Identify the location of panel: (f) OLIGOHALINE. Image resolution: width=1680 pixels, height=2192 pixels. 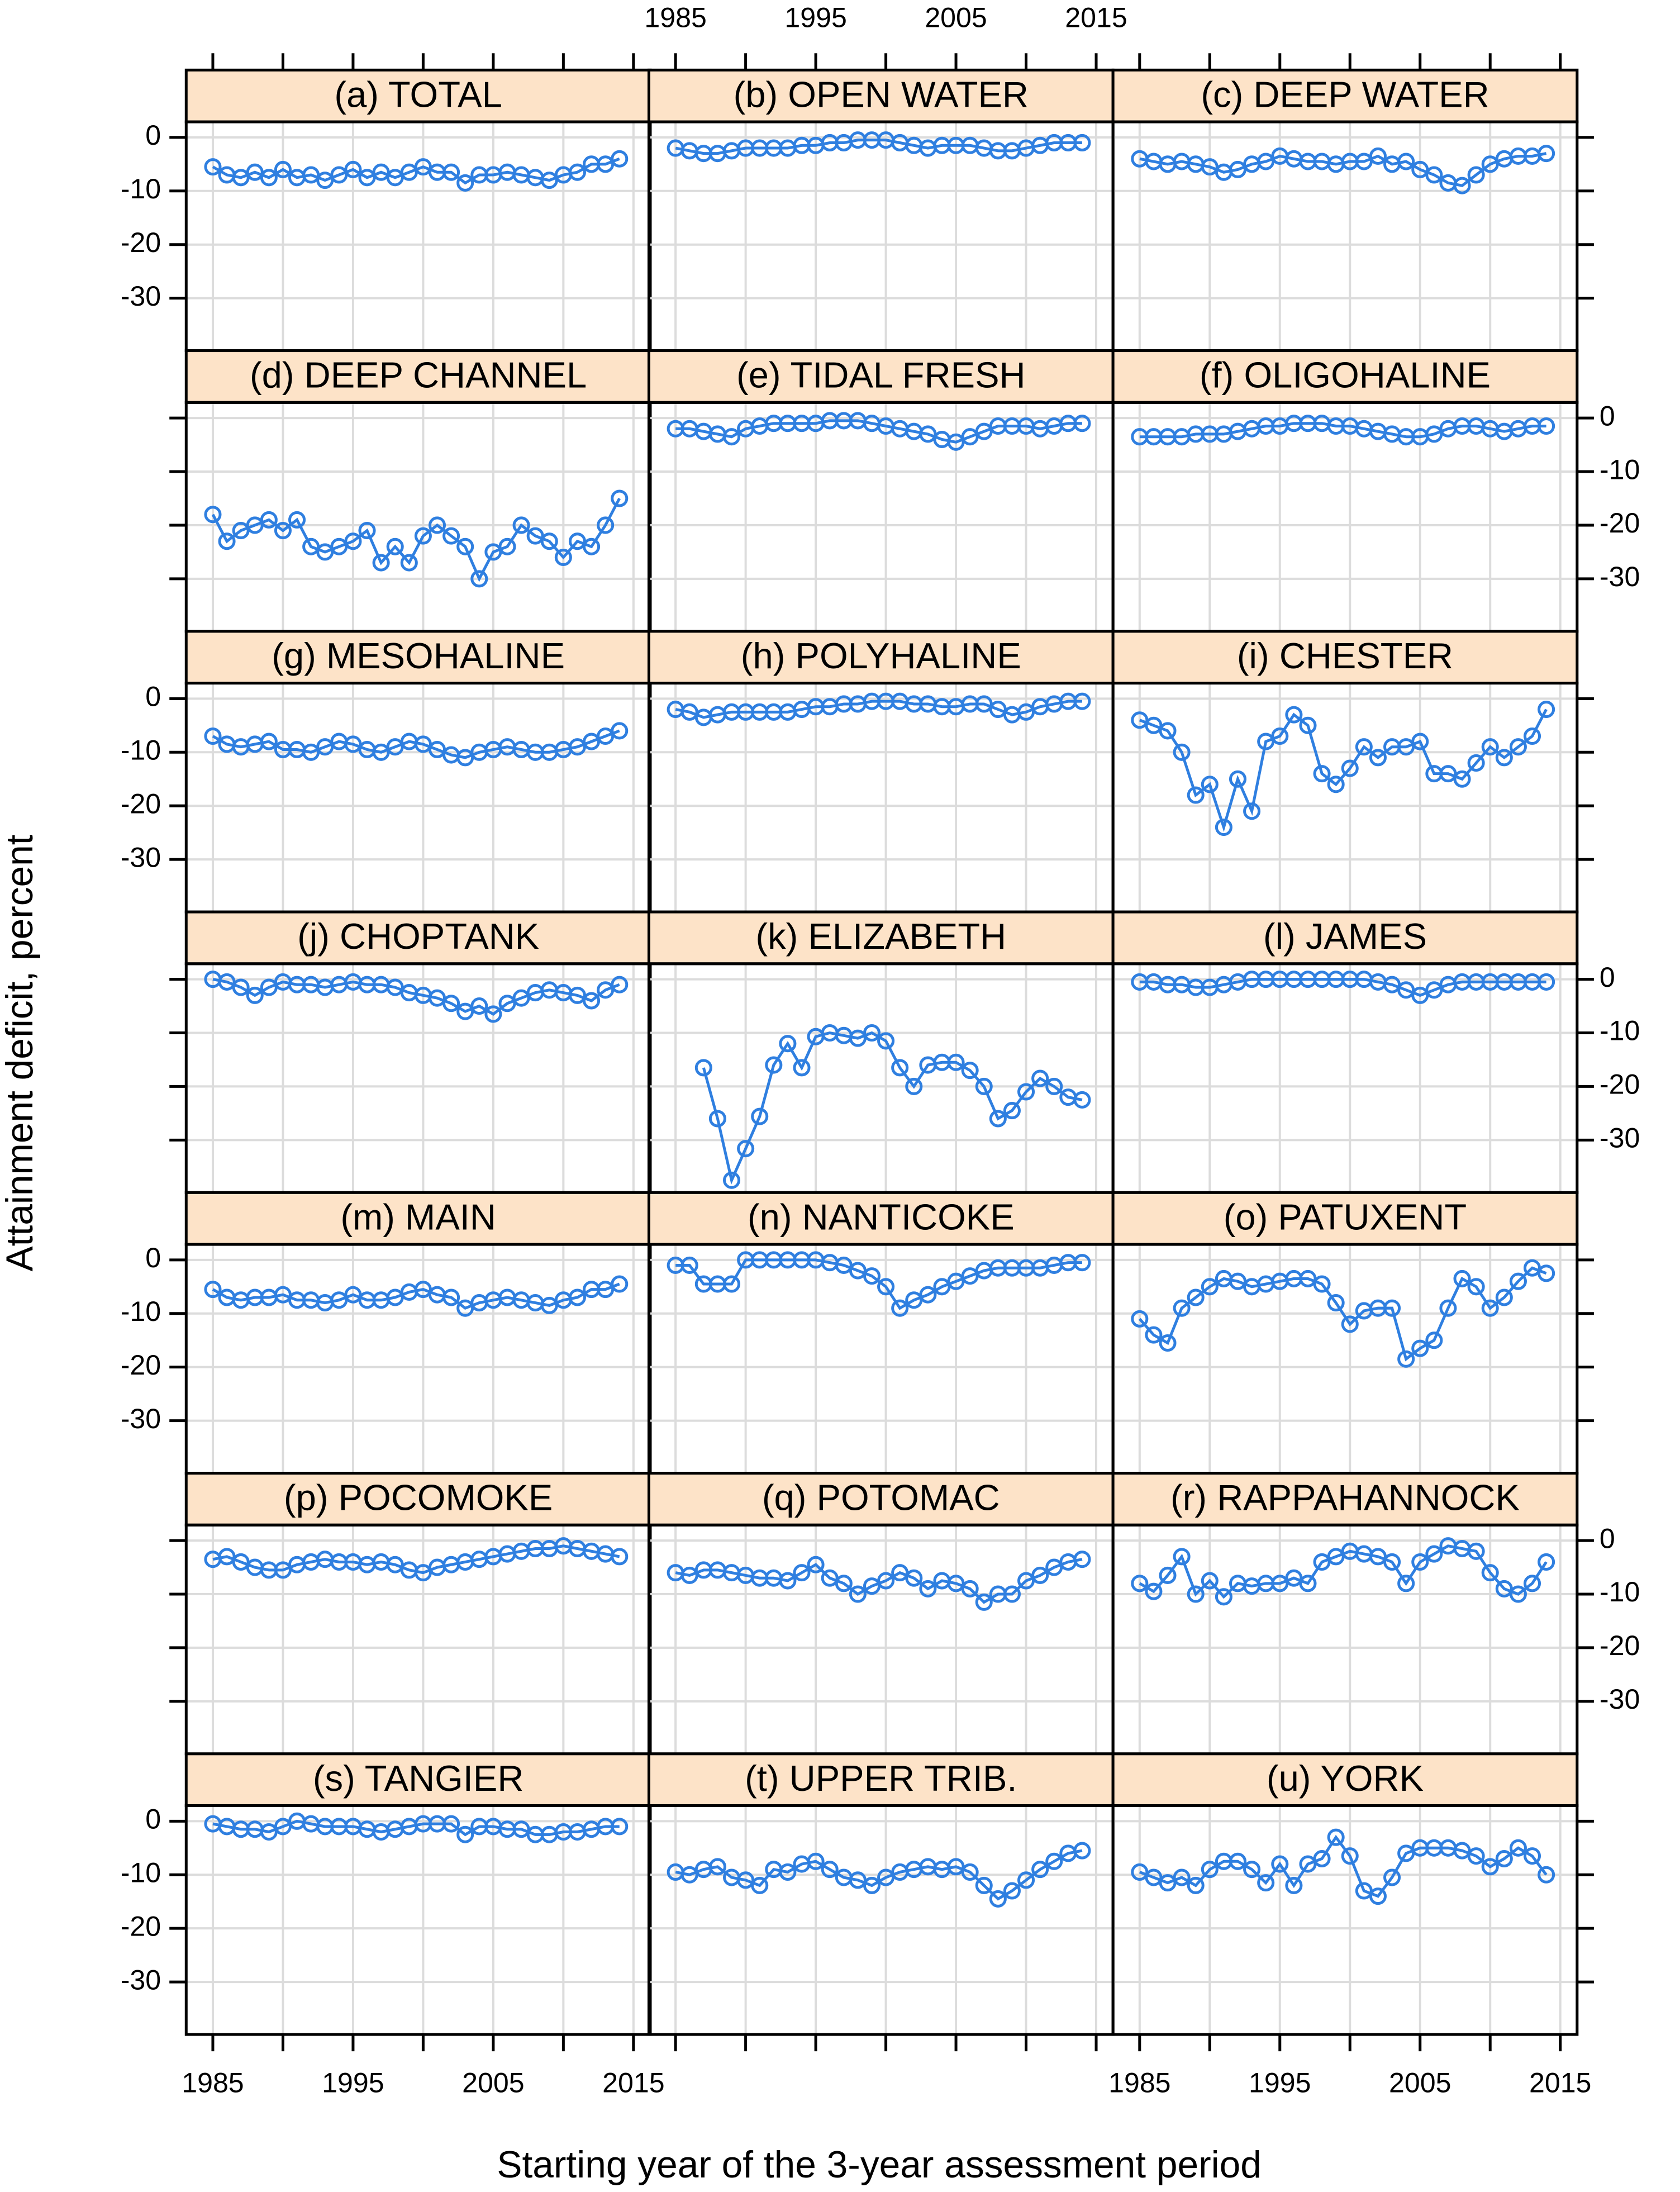
(1345, 491).